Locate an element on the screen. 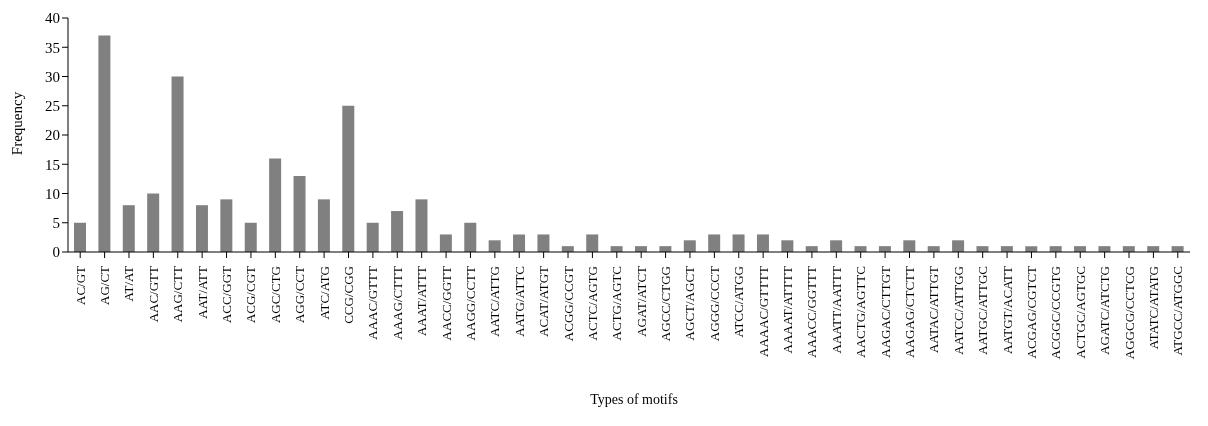 This screenshot has width=1208, height=426. x-tick-label: AGATC/ATCTG is located at coordinates (1105, 310).